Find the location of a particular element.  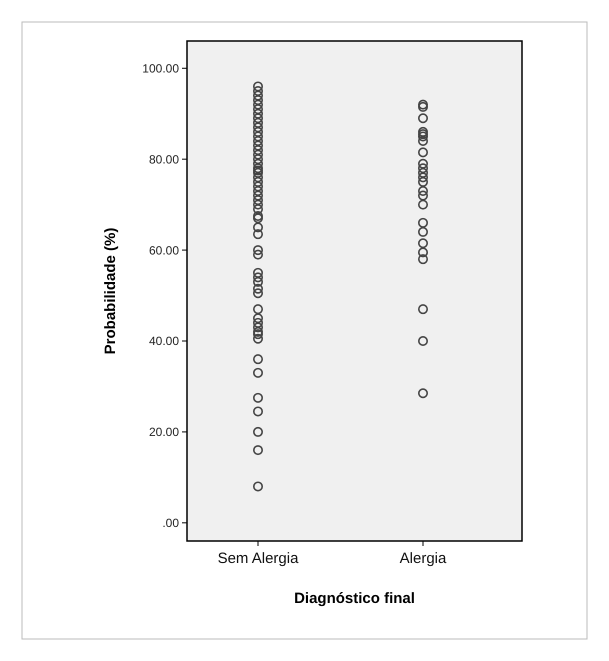

y-tick-label: 100.00 is located at coordinates (161, 68).